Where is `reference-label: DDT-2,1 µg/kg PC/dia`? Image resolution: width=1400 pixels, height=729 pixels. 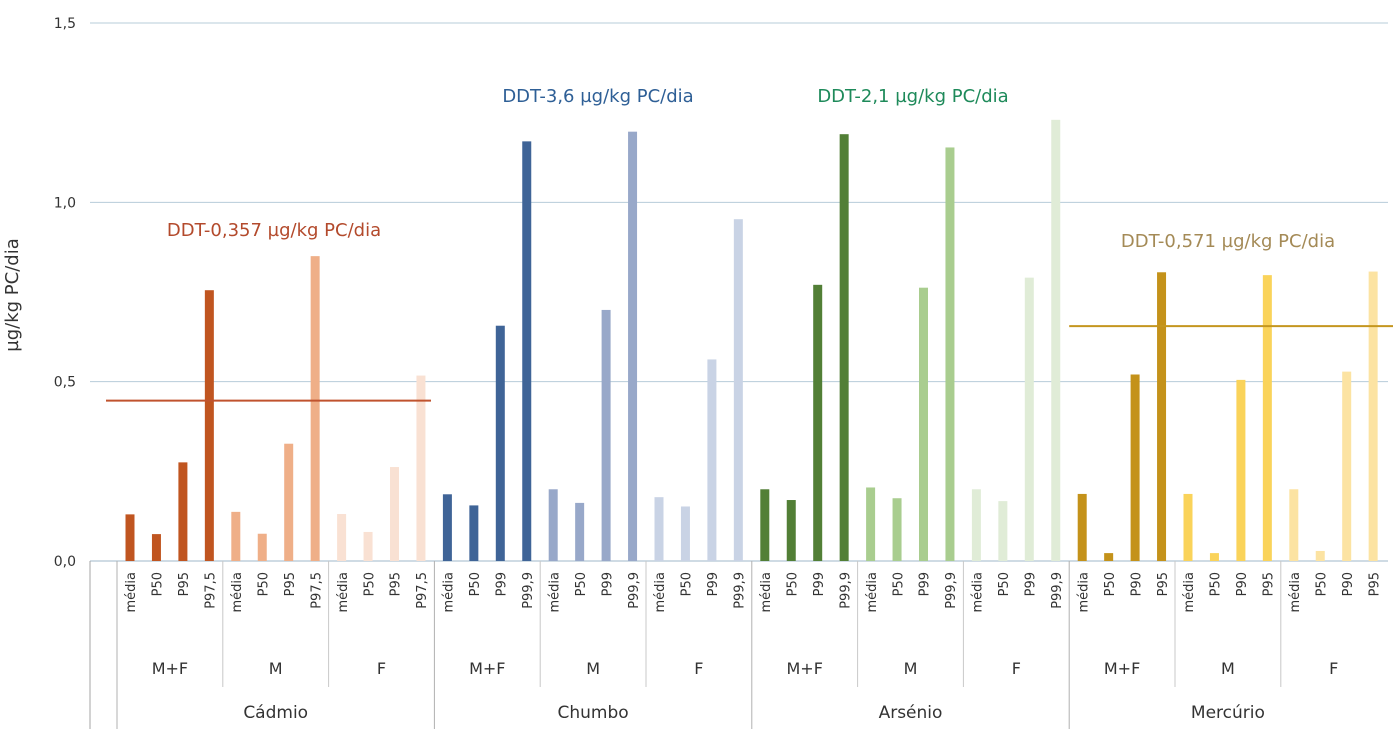 reference-label: DDT-2,1 µg/kg PC/dia is located at coordinates (912, 96).